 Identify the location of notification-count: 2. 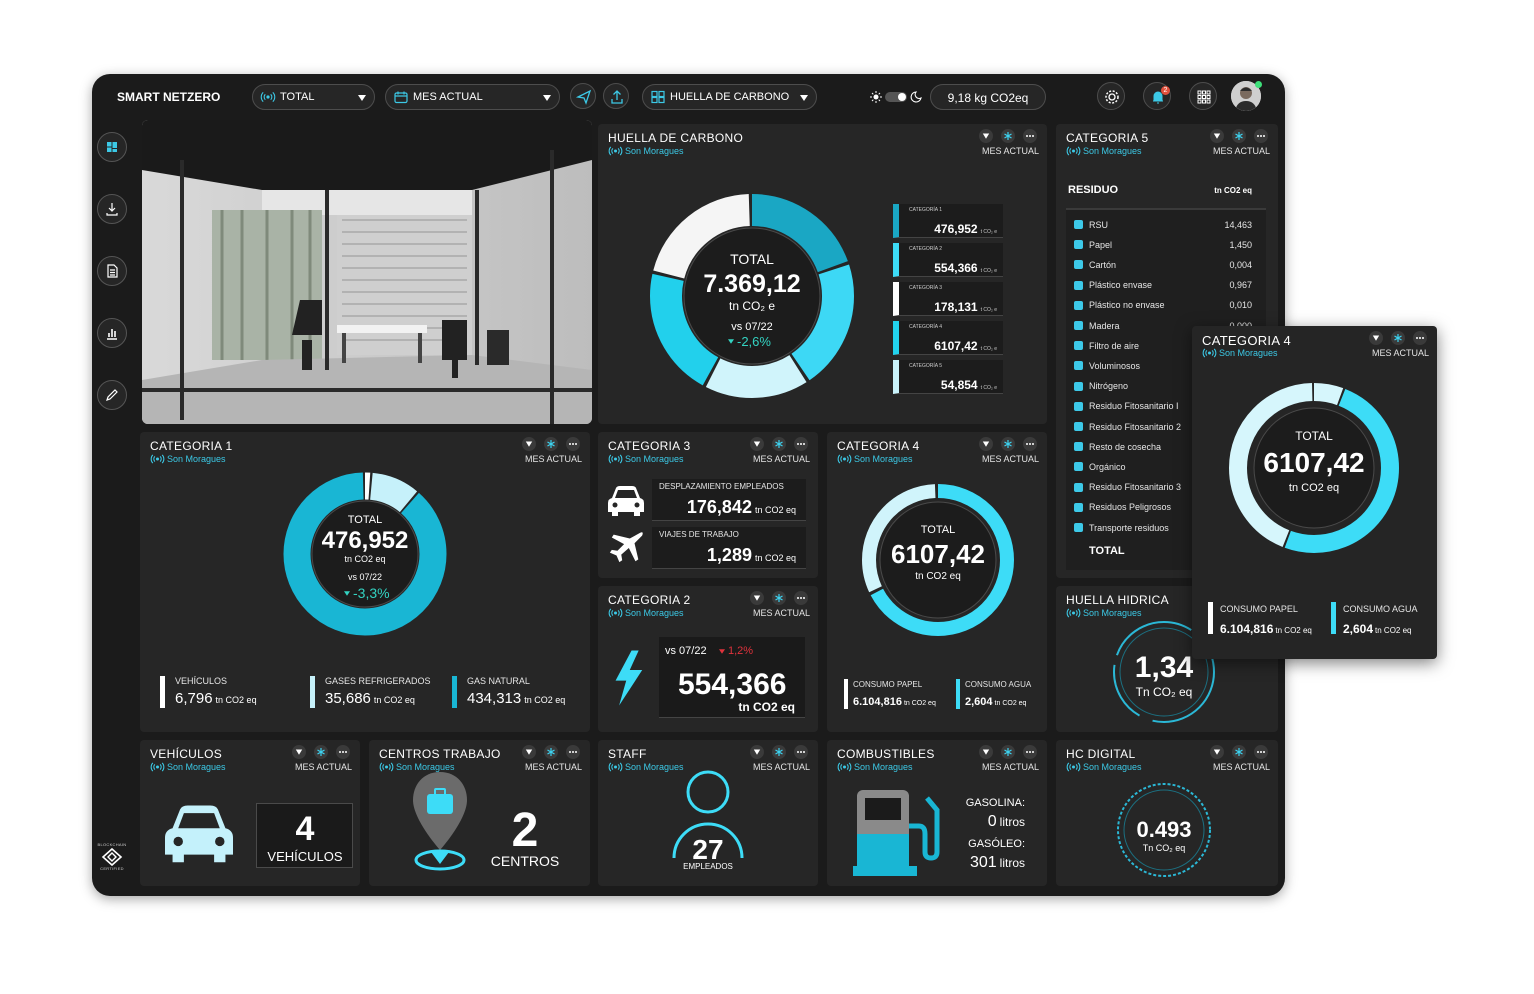
(1165, 90).